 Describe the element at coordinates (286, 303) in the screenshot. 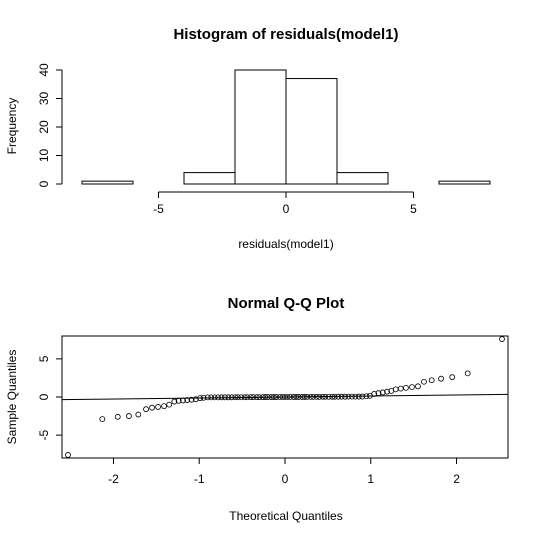

I see `qq-title: Normal Q-Q Plot` at that location.